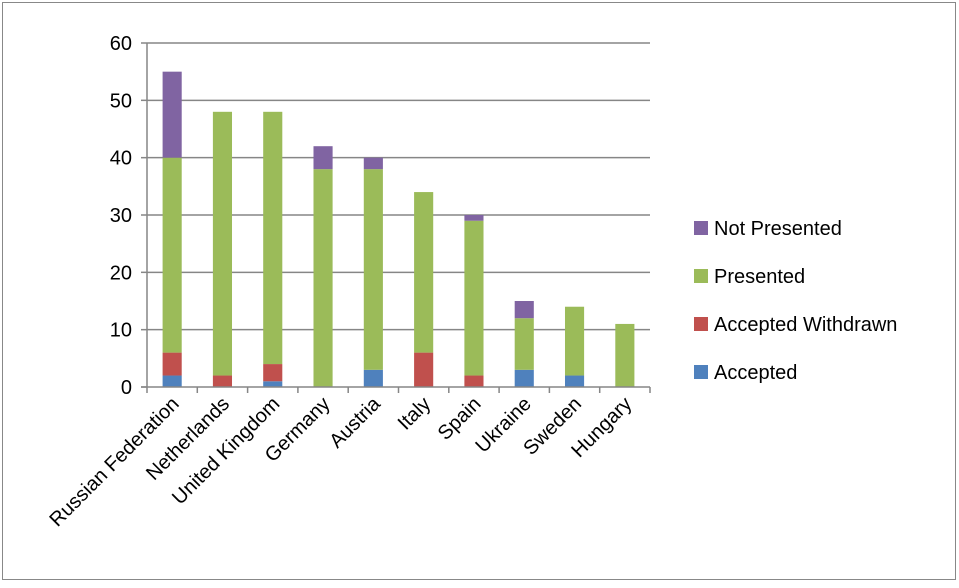  I want to click on y-tick-label: 40, so click(121, 159).